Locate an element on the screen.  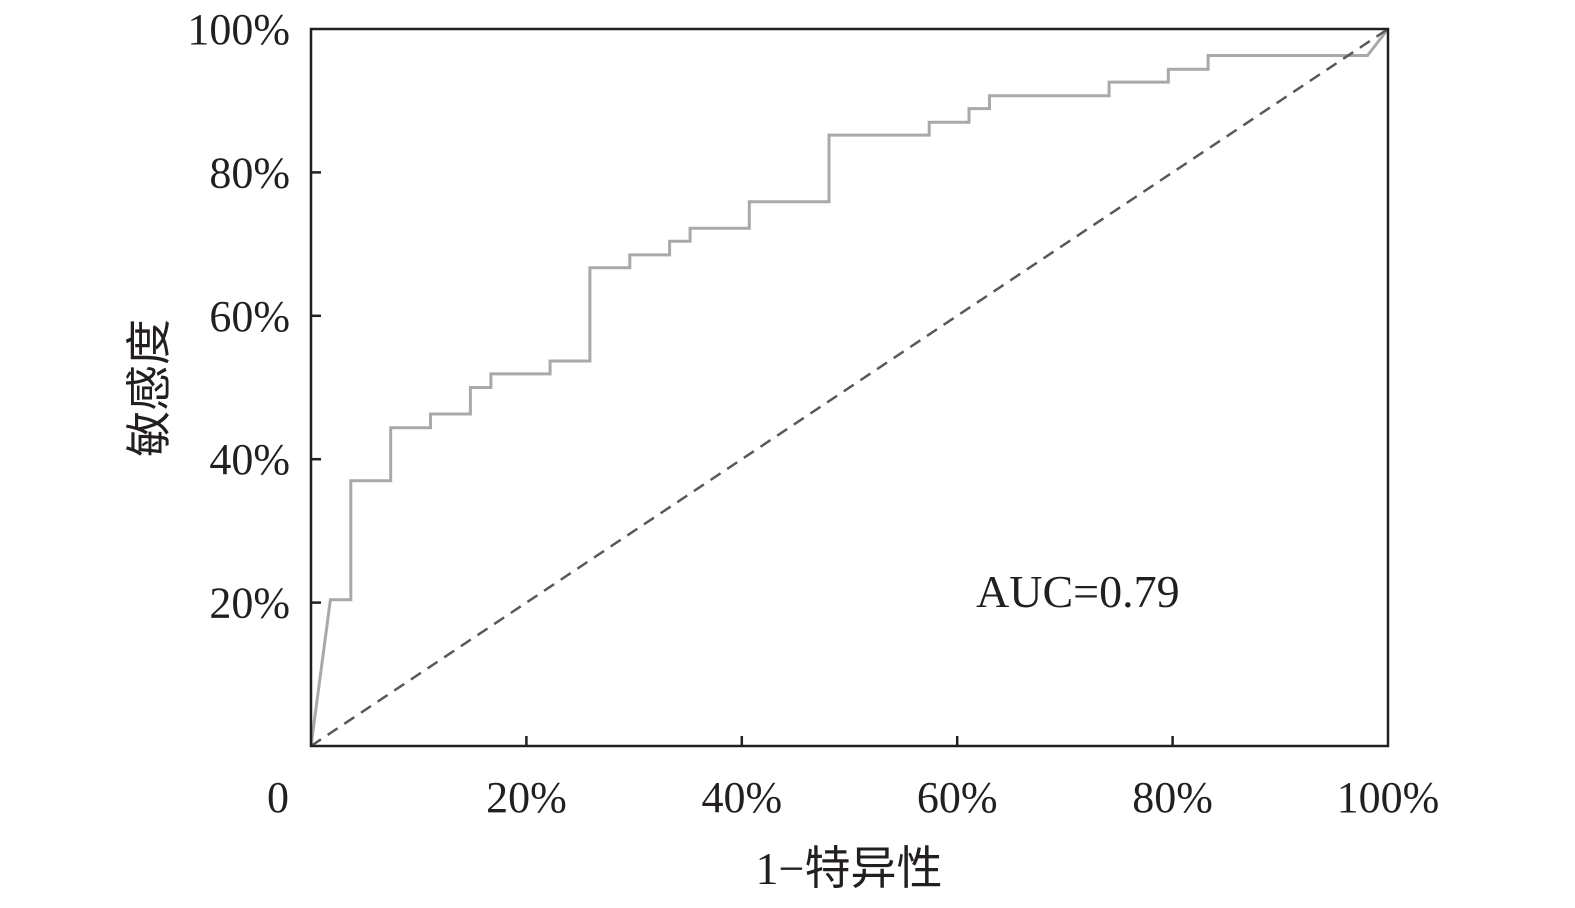
y-tick-label: 60% is located at coordinates (249, 316).